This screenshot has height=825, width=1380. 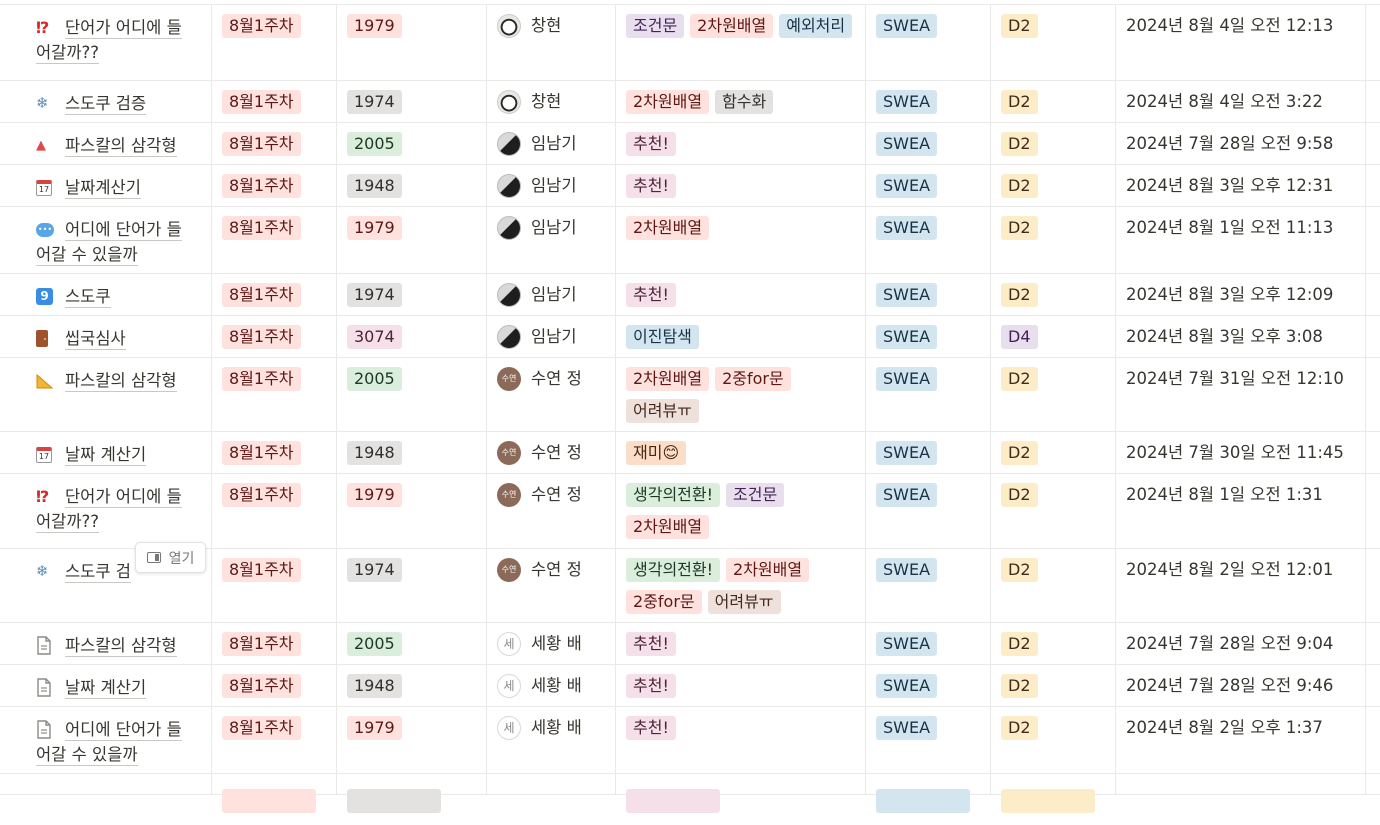 I want to click on tags-multiselect: 2차원배열 함수화, so click(x=743, y=106).